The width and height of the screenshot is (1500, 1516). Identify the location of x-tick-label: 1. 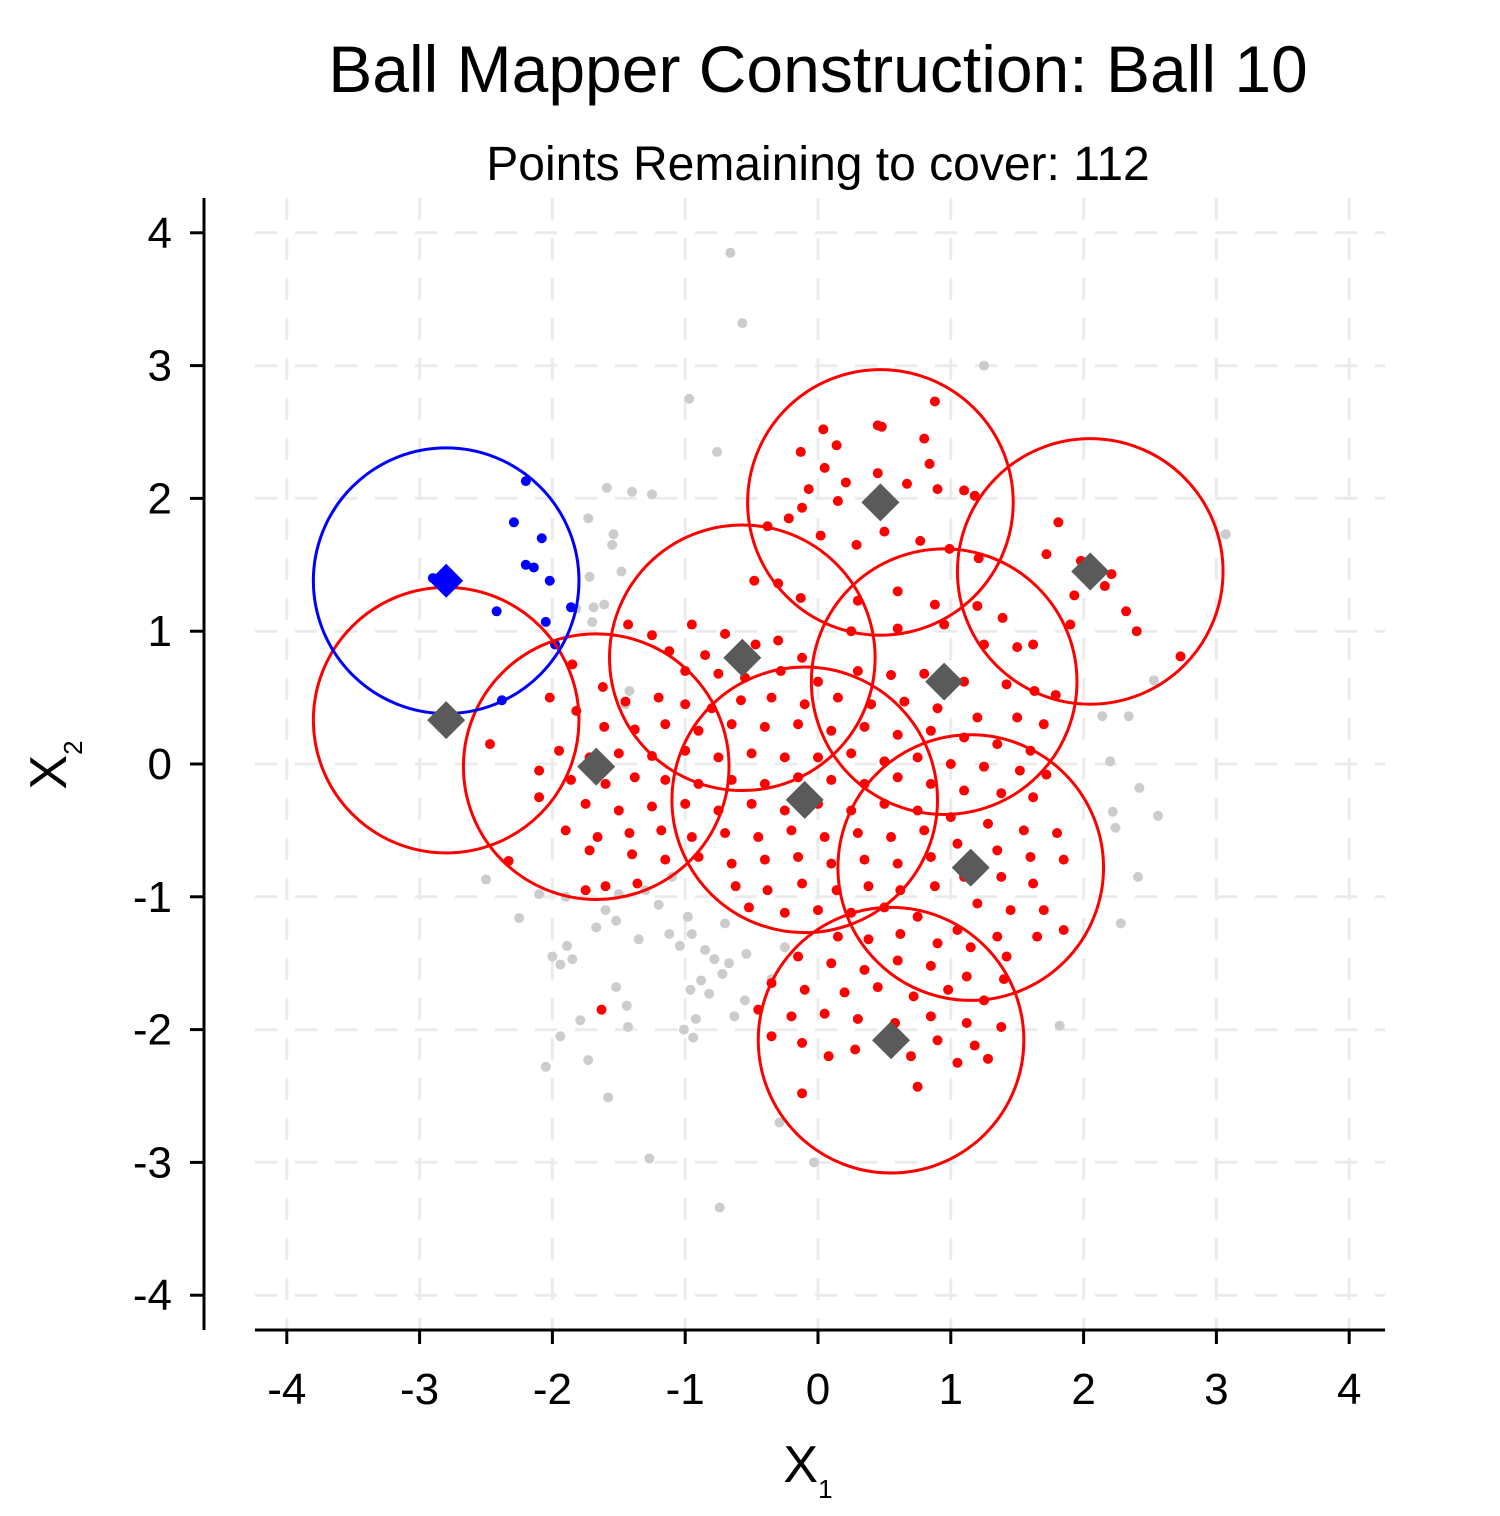
(951, 1389).